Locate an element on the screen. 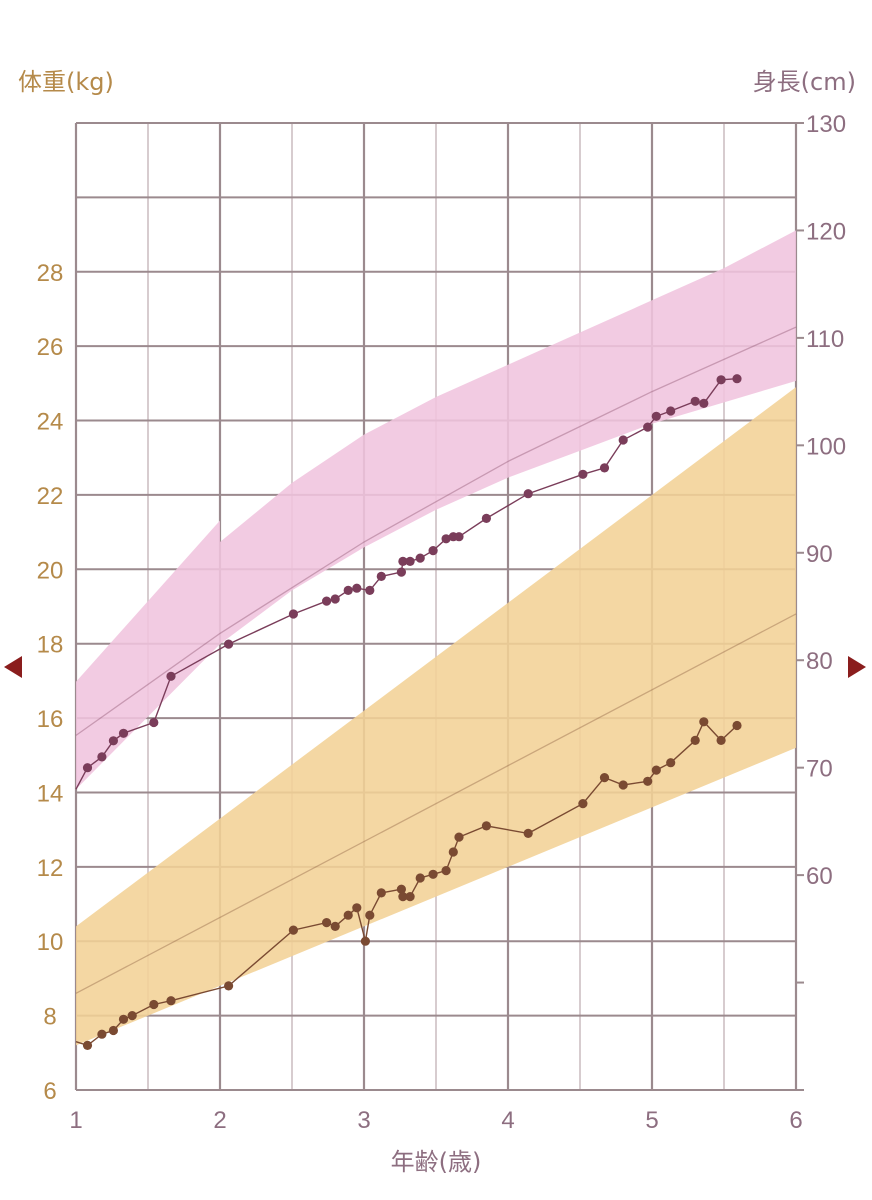 This screenshot has width=872, height=1200. height_range-band is located at coordinates (148, 655).